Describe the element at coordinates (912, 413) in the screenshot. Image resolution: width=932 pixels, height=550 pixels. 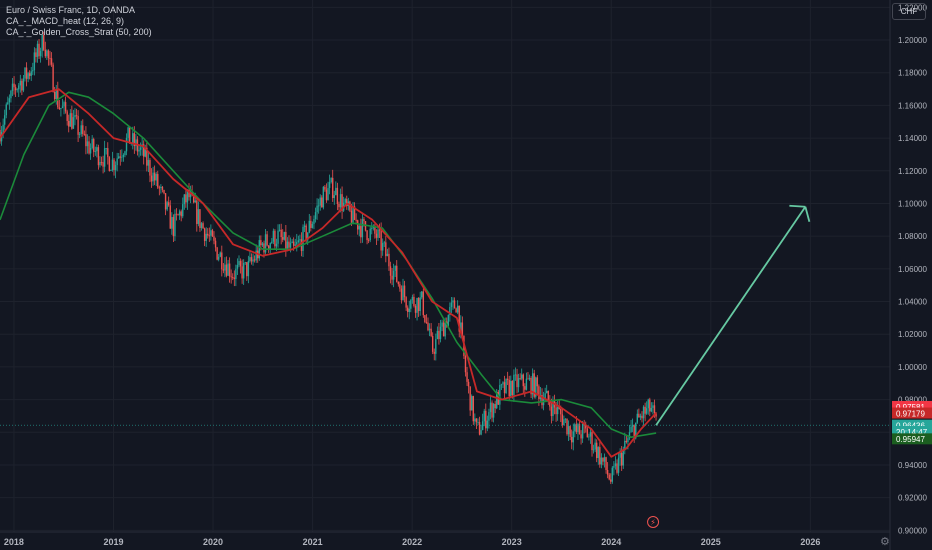
I see `price-label-bg` at that location.